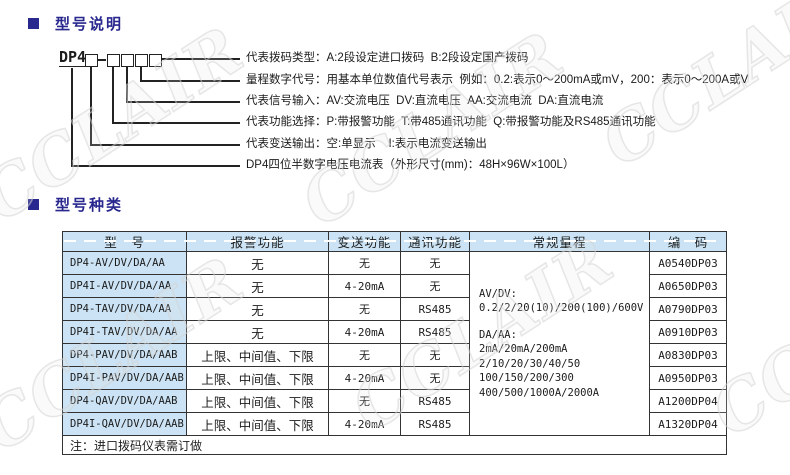 This screenshot has width=790, height=475. What do you see at coordinates (561, 308) in the screenshot?
I see `range-group1-value: 0.2/2/20(10)/200(100)/600V` at bounding box center [561, 308].